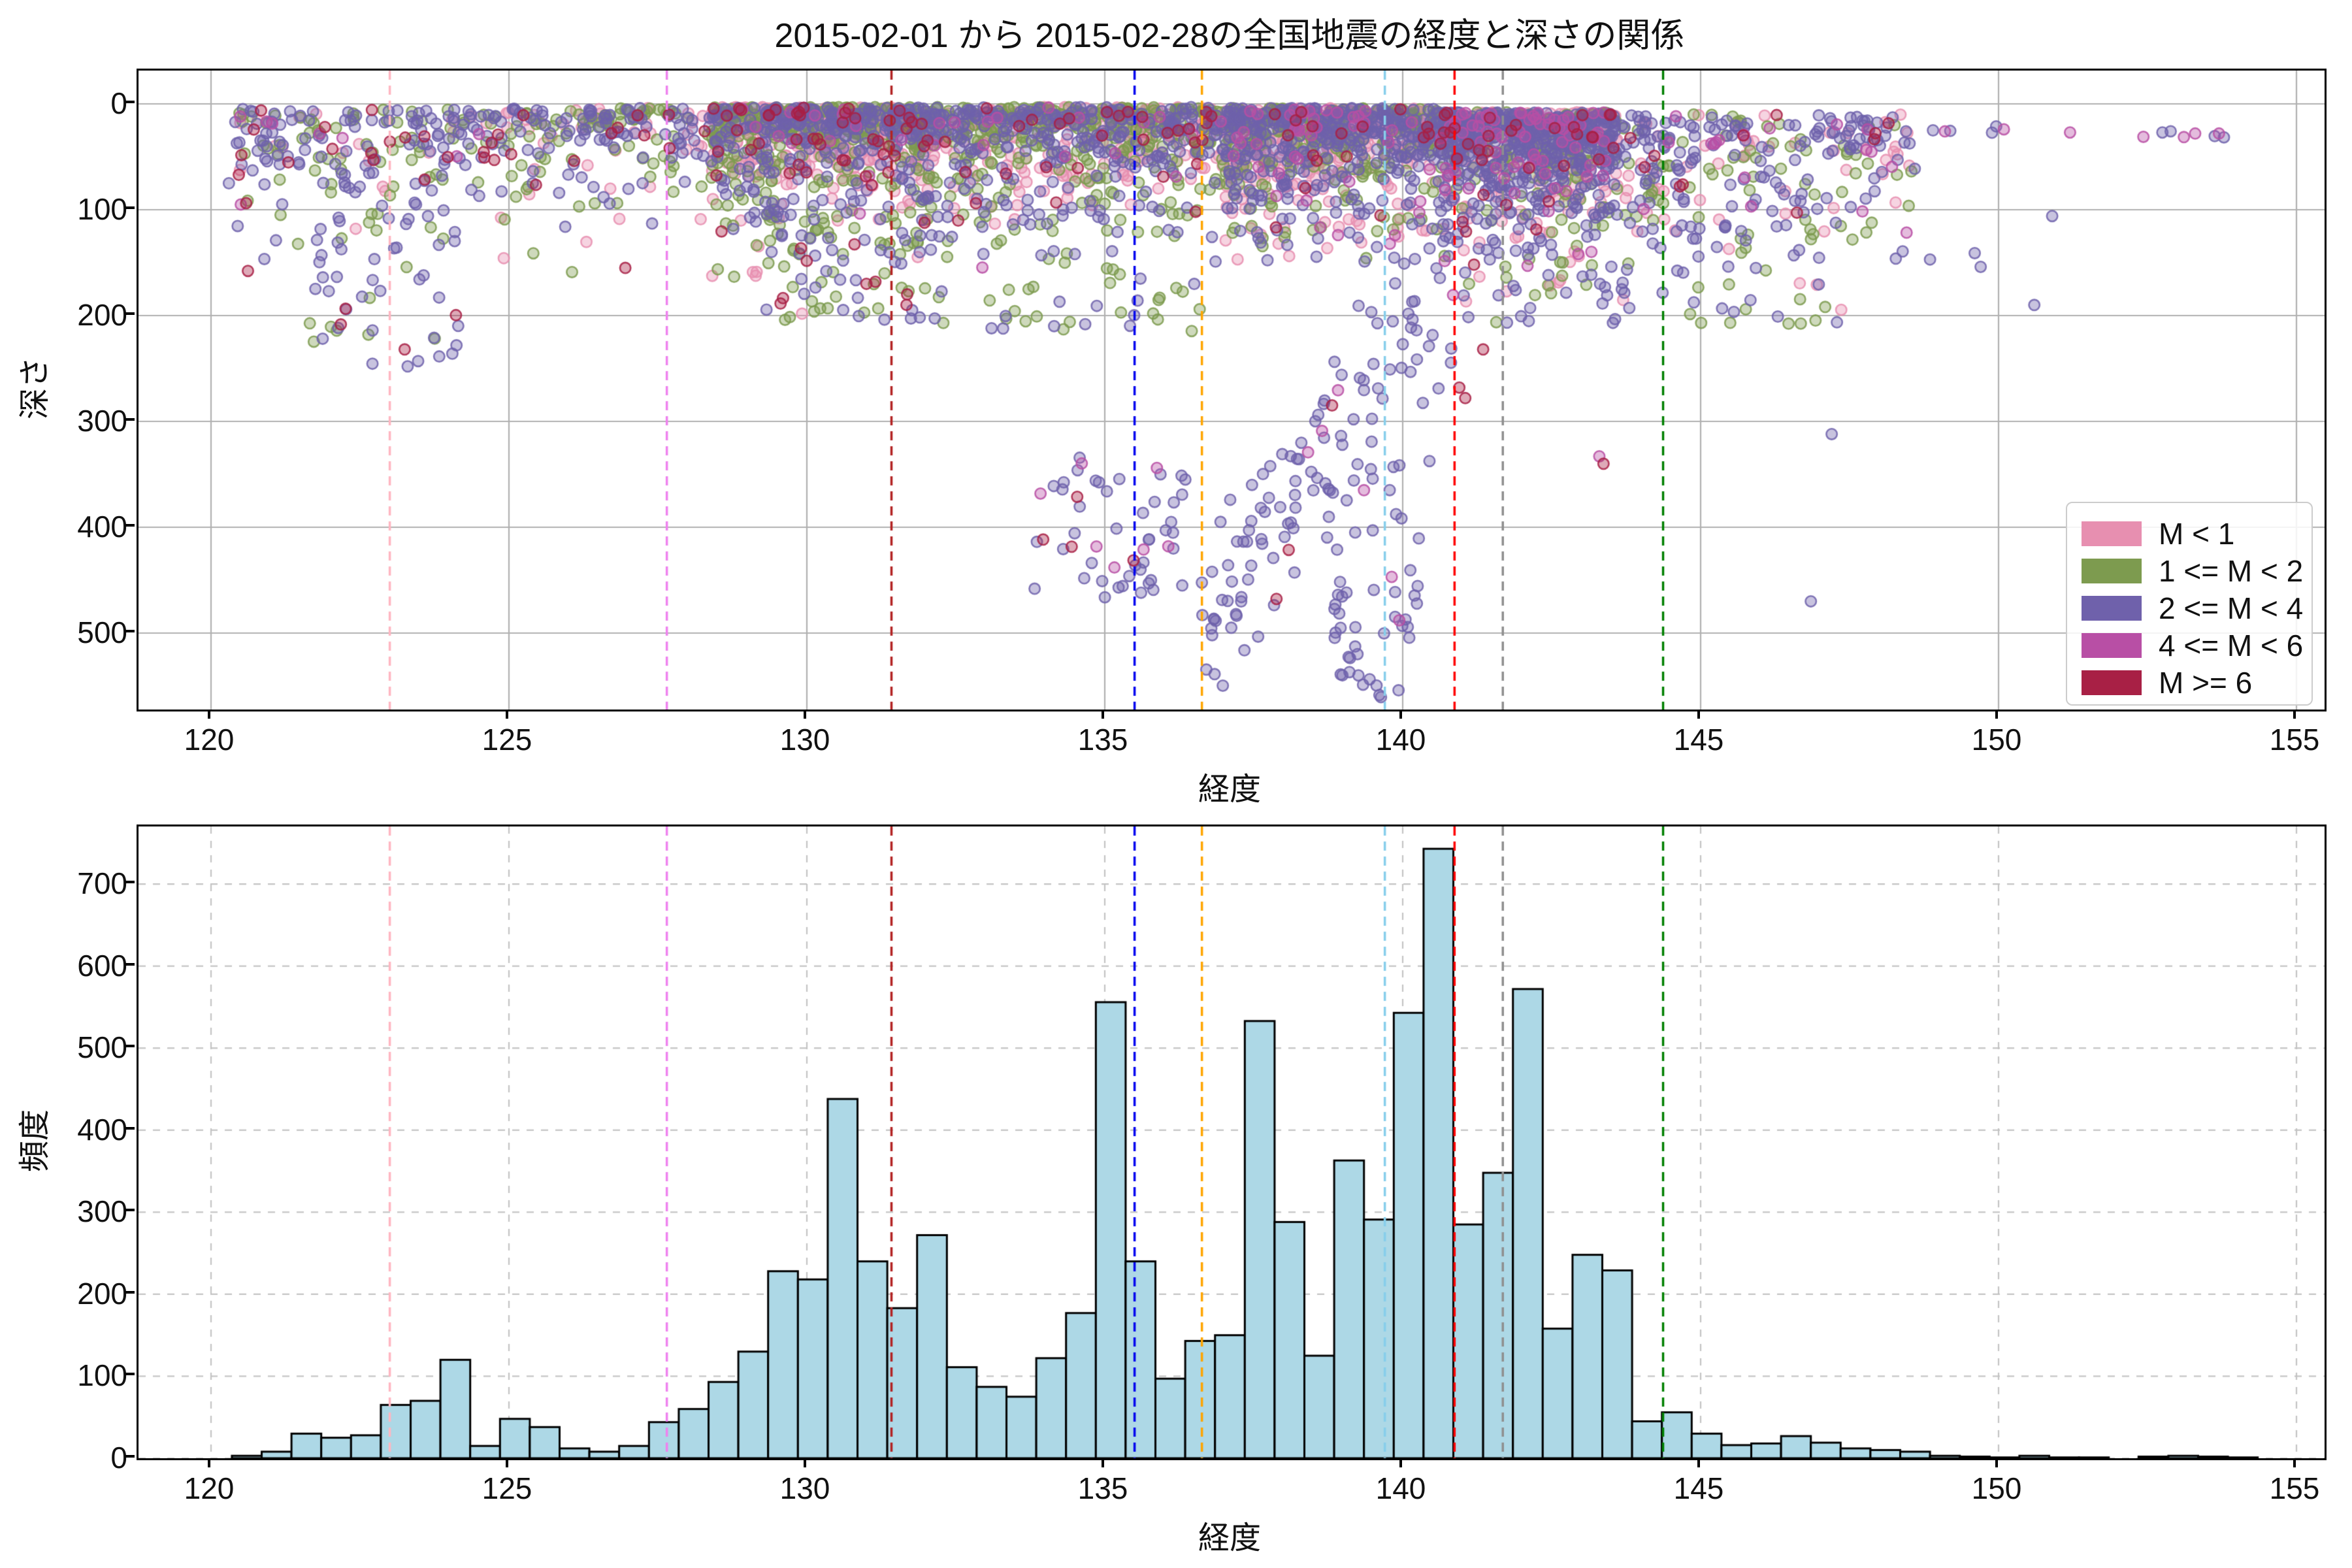  What do you see at coordinates (2231, 570) in the screenshot?
I see `legend-label-1-2: 1 <= M < 2` at bounding box center [2231, 570].